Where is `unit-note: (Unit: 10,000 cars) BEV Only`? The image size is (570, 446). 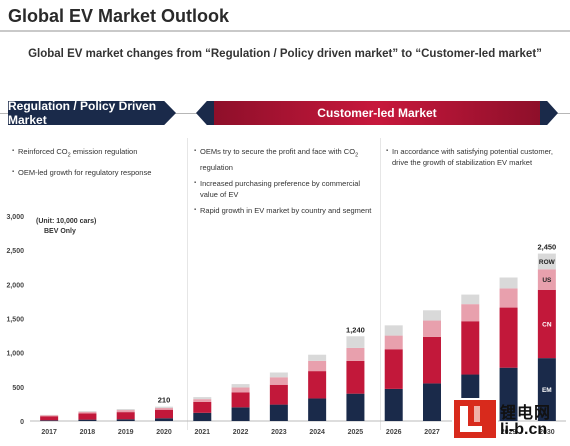
unit-note: (Unit: 10,000 cars) BEV Only is located at coordinates (66, 227).